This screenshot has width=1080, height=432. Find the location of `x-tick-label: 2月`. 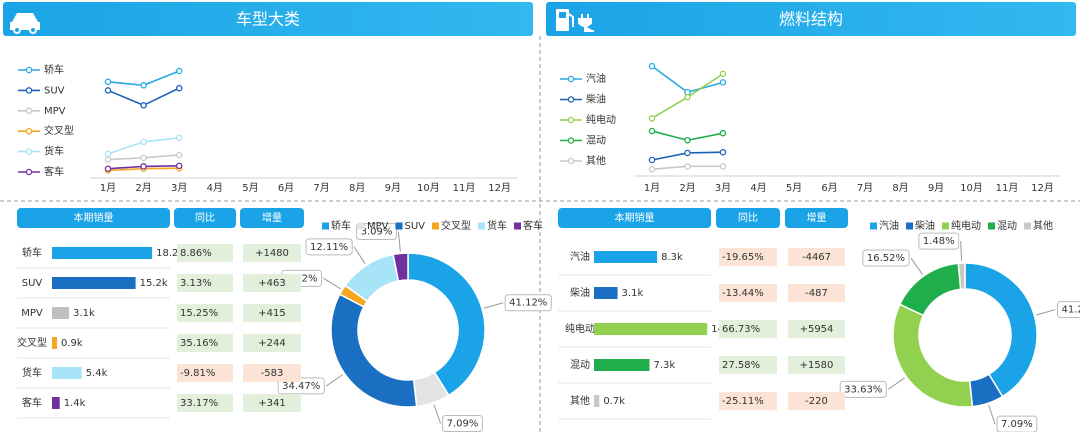

x-tick-label: 2月 is located at coordinates (687, 188).